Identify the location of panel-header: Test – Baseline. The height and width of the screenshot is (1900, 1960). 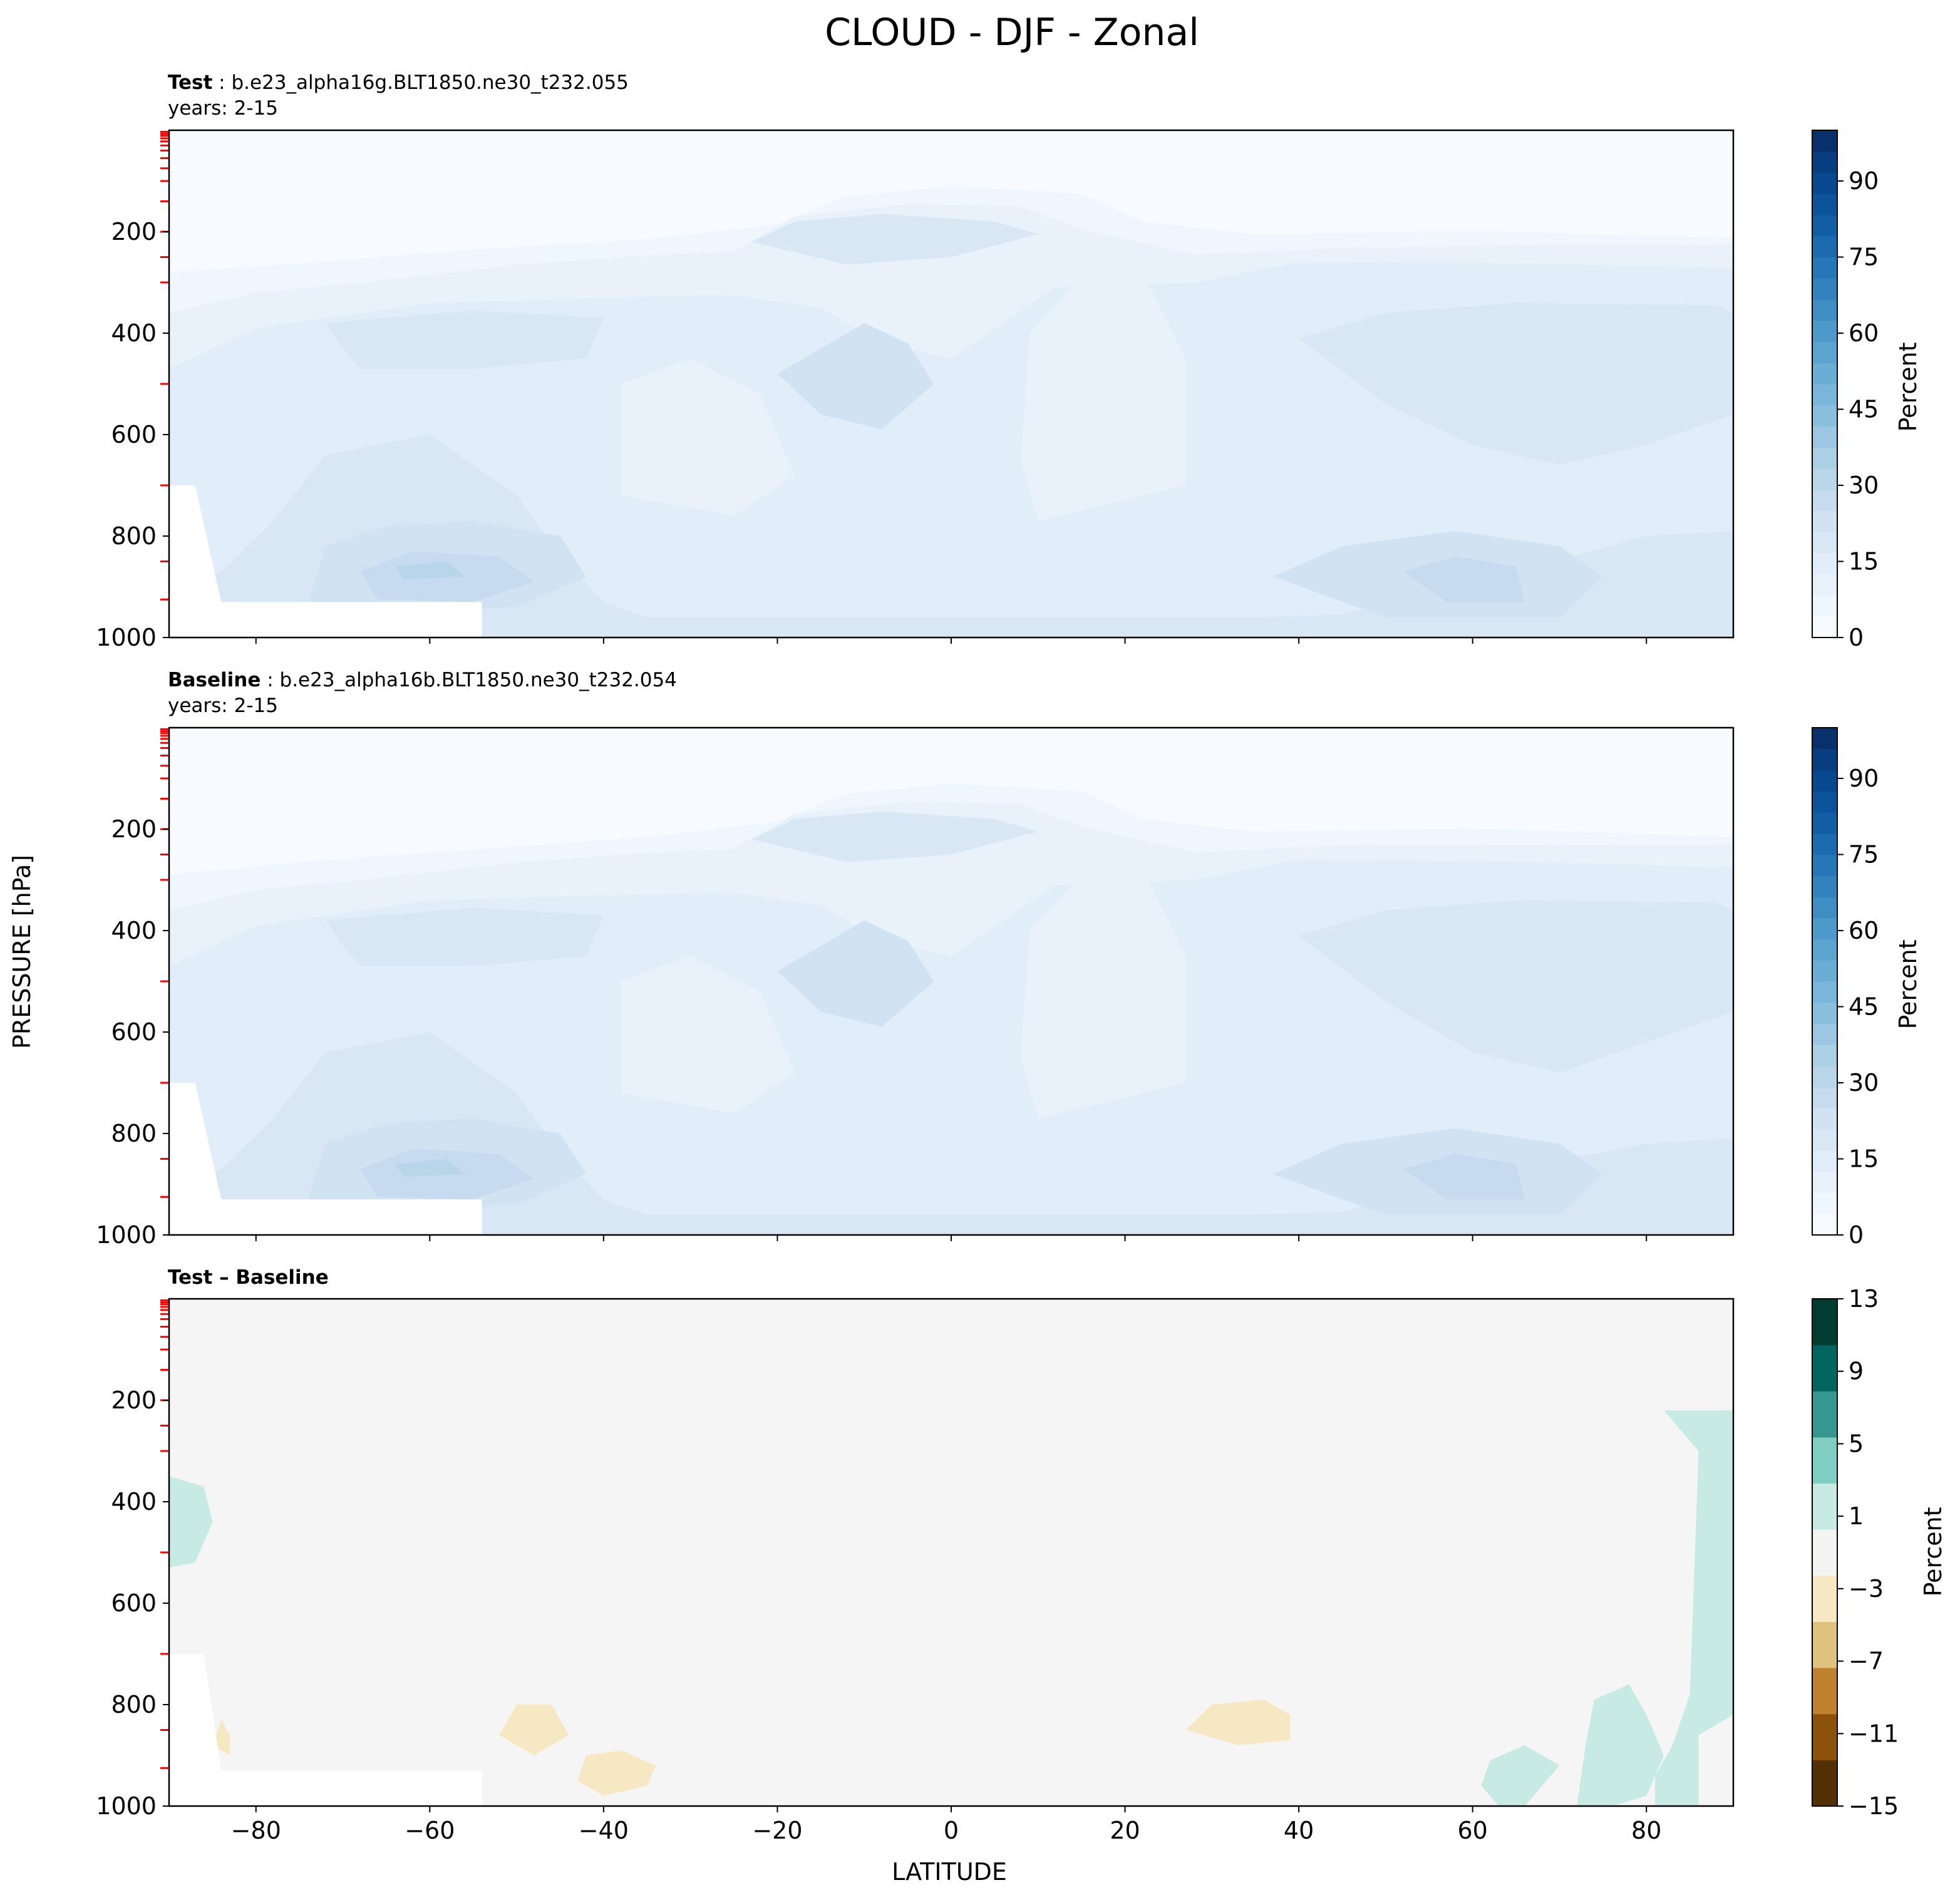
(249, 1277).